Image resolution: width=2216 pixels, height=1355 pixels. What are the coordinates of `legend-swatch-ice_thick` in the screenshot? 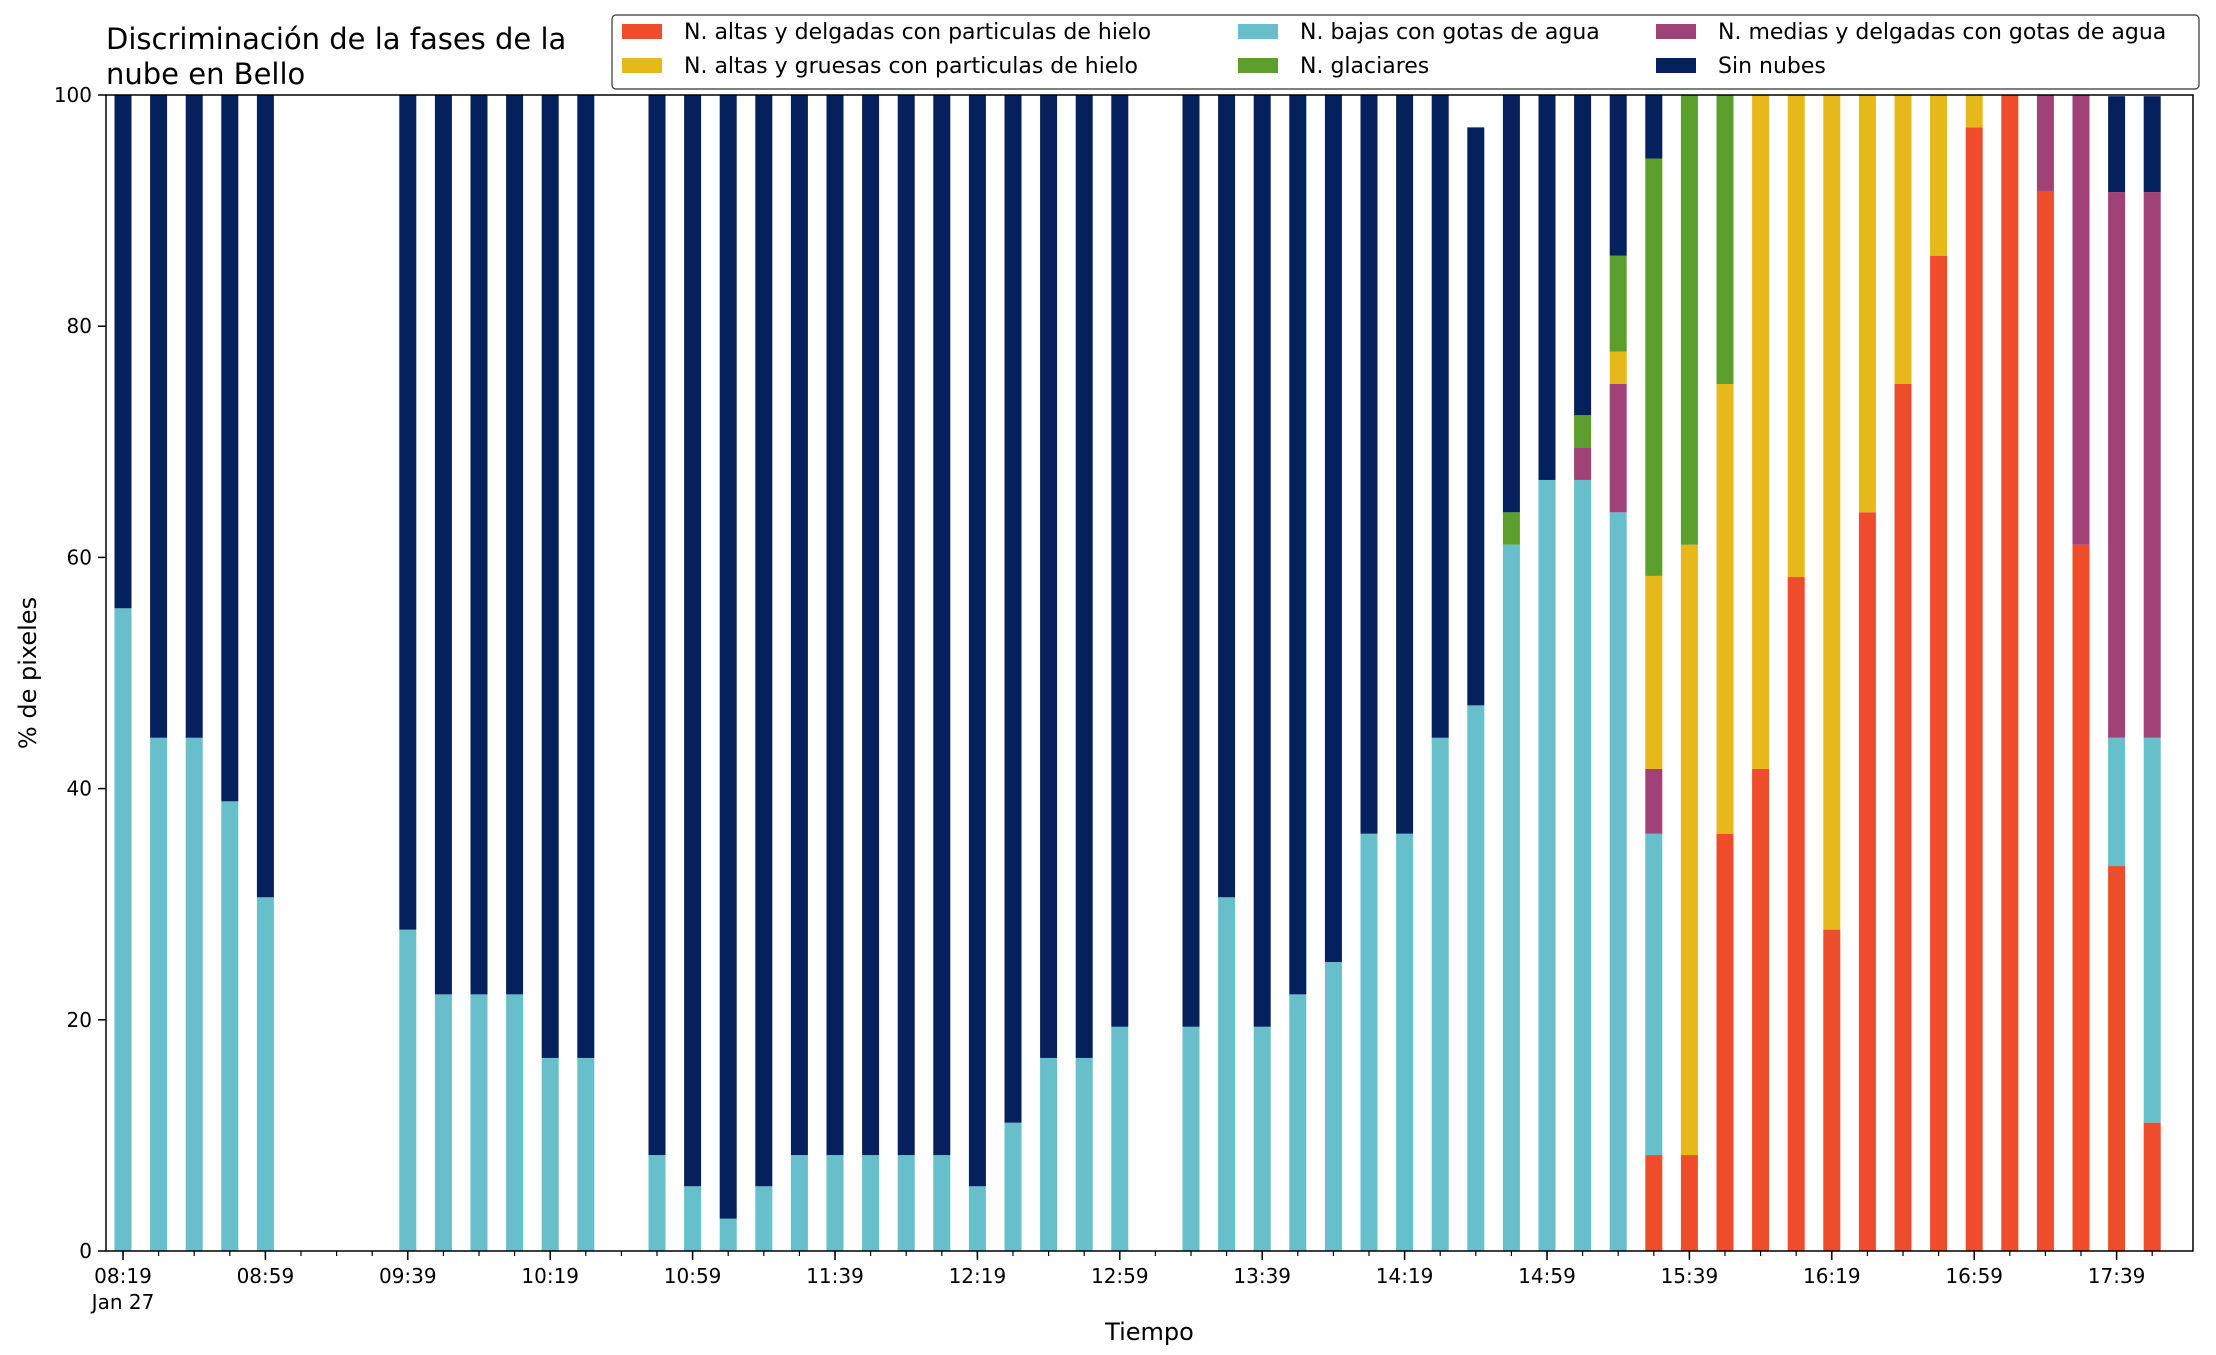 It's located at (642, 65).